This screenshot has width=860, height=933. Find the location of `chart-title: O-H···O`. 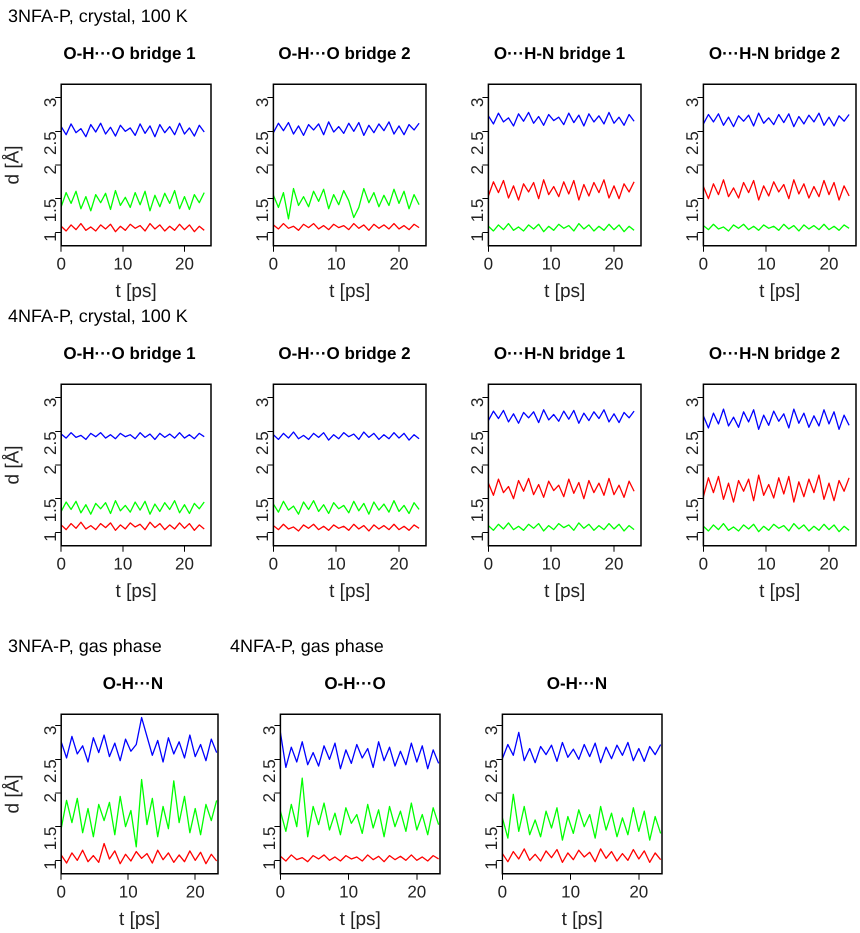

chart-title: O-H···O is located at coordinates (355, 684).